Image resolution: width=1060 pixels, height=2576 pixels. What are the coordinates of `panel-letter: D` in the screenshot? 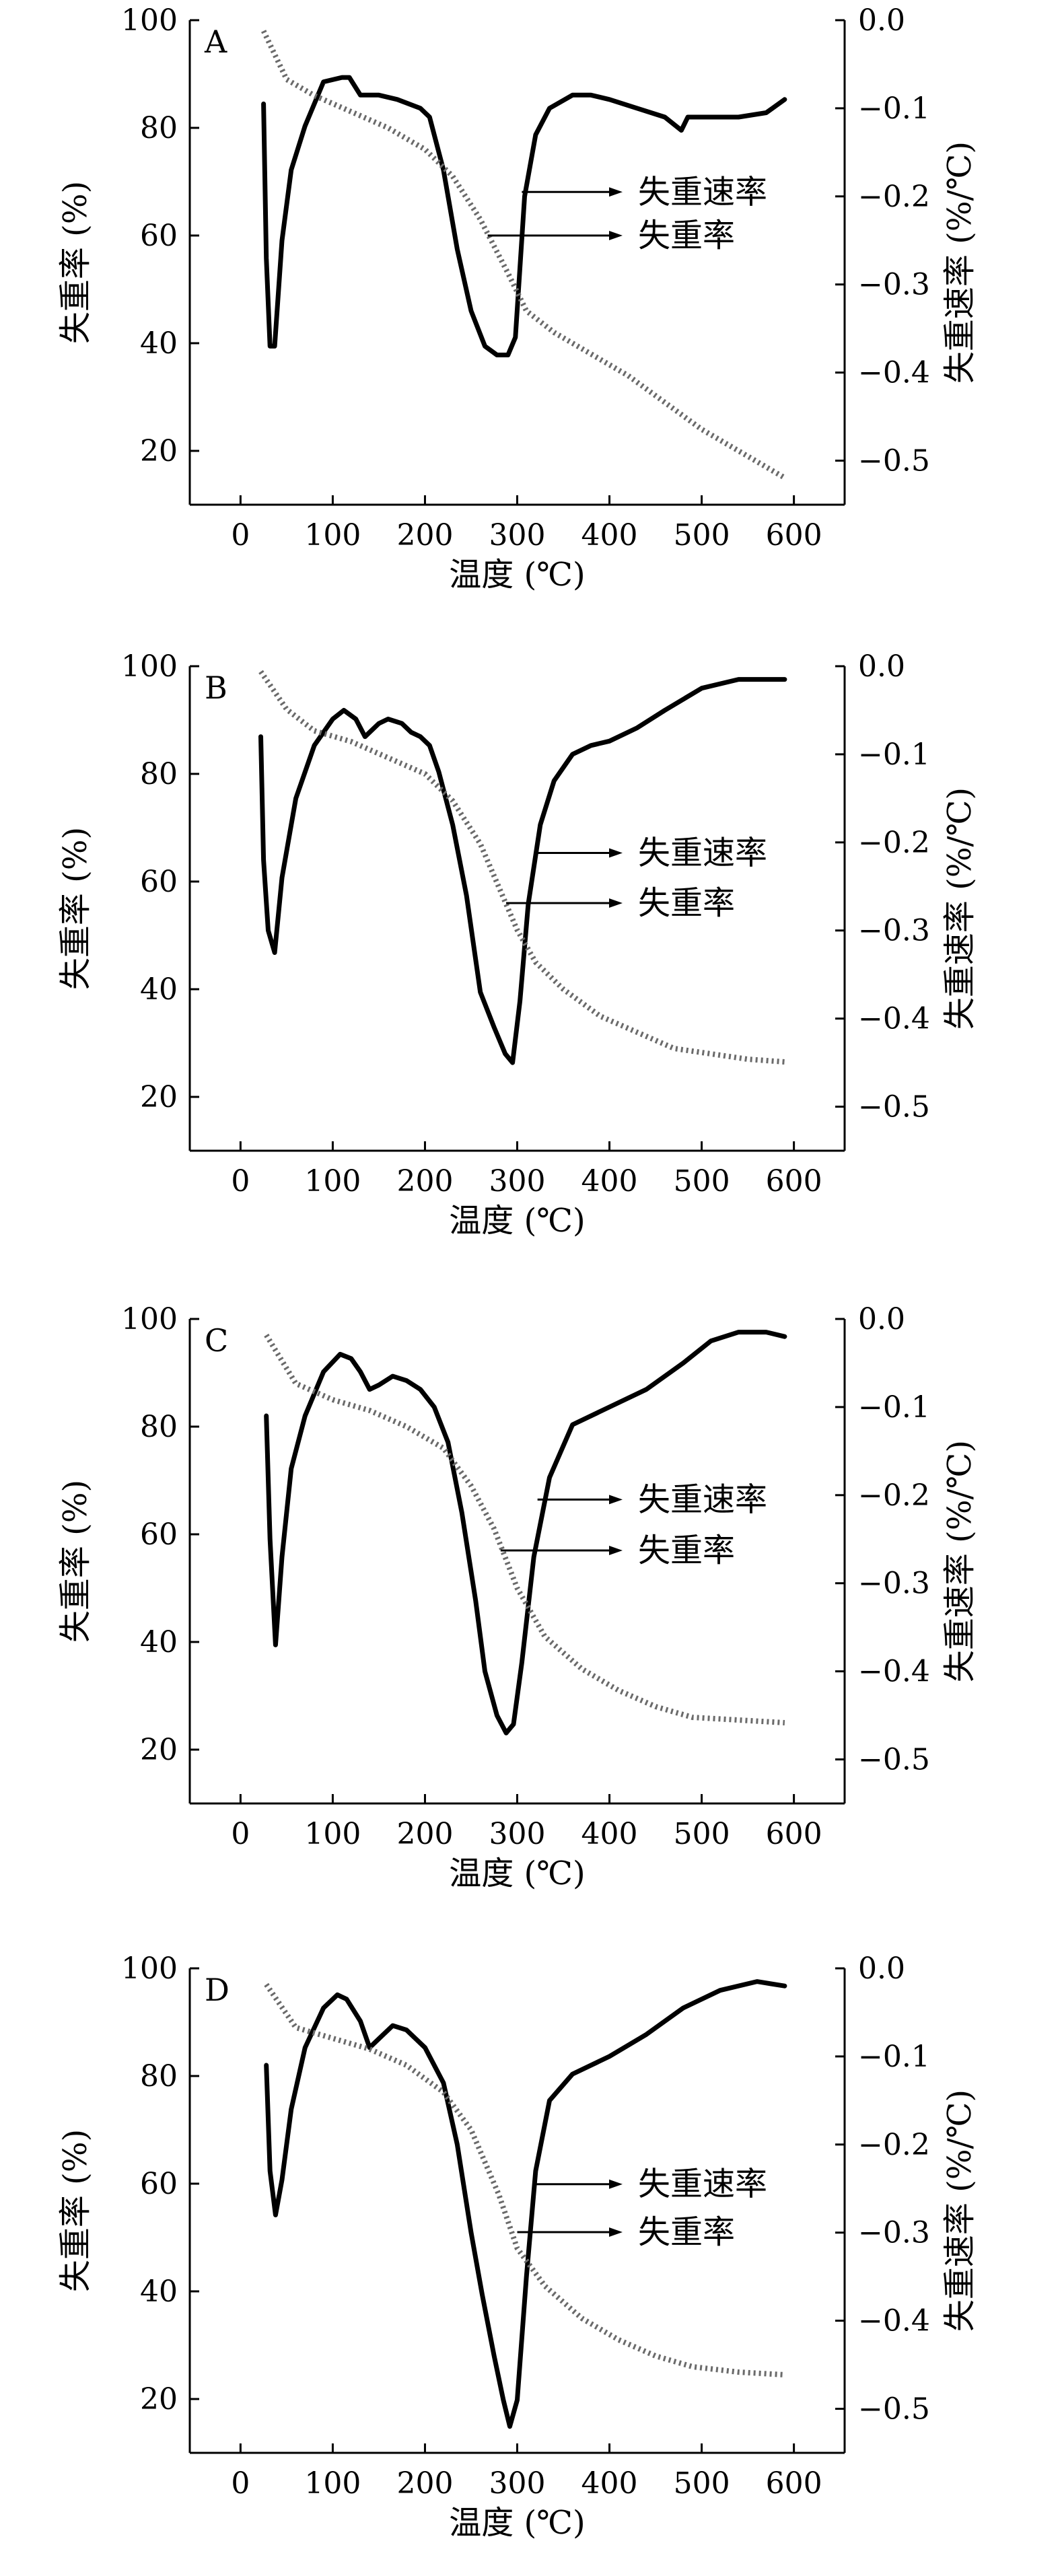 It's located at (217, 1990).